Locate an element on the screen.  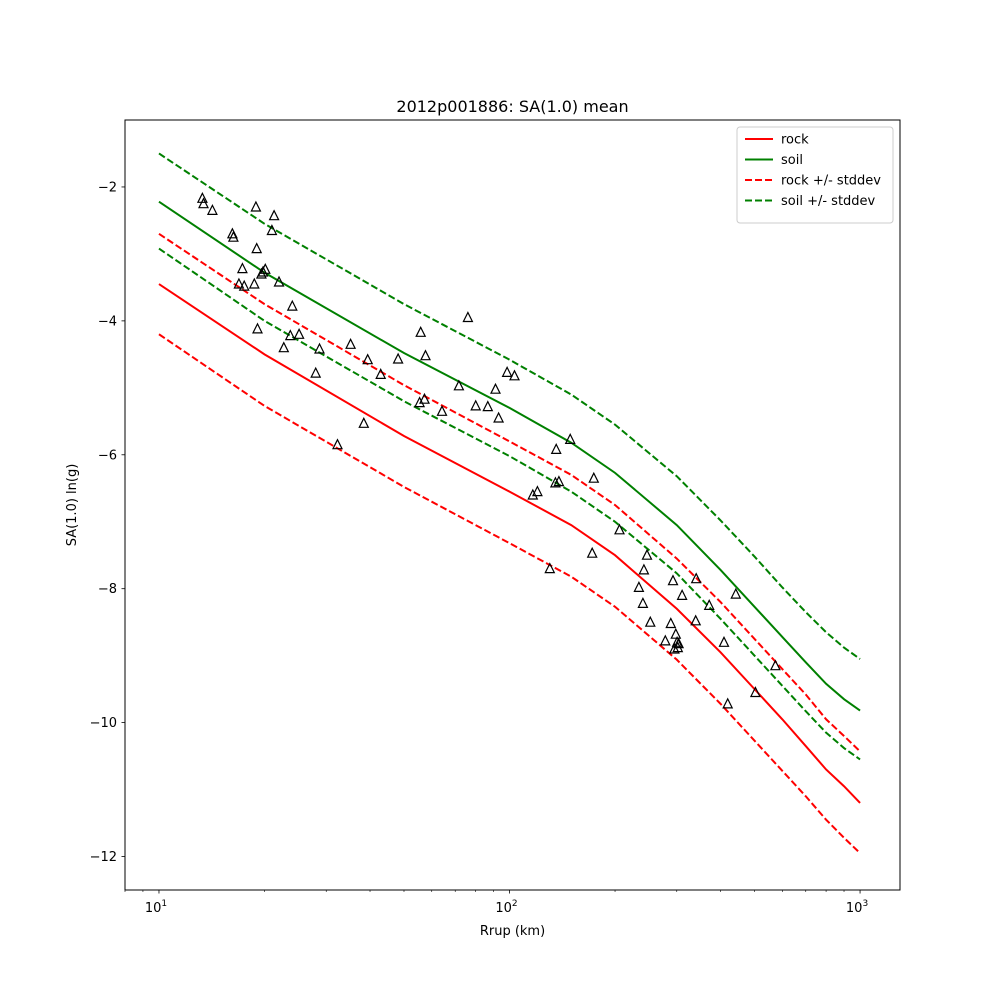
legend-box is located at coordinates (815, 175).